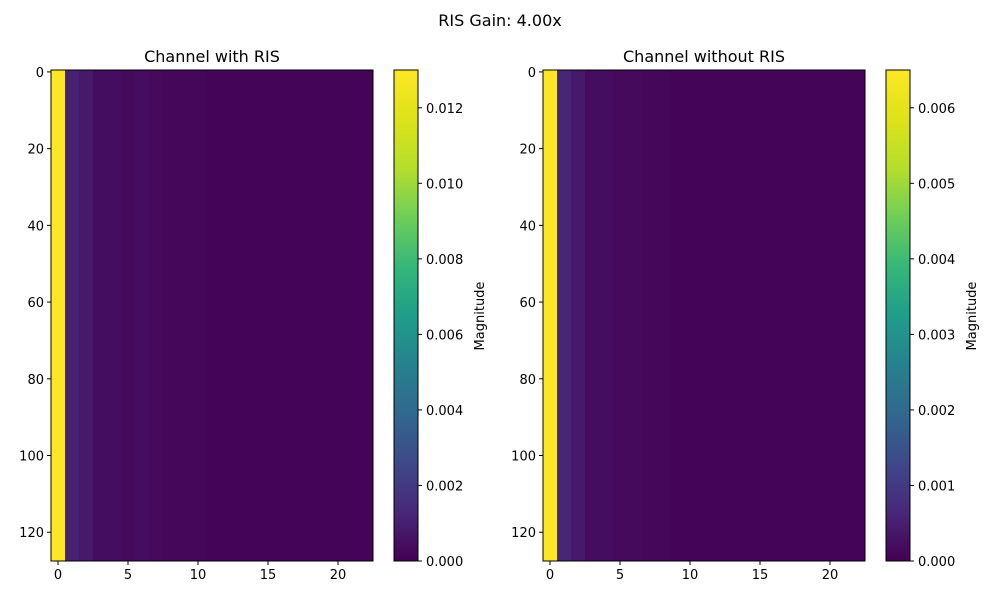 The height and width of the screenshot is (604, 1000). I want to click on colorbar-tick-label: 0.003, so click(936, 335).